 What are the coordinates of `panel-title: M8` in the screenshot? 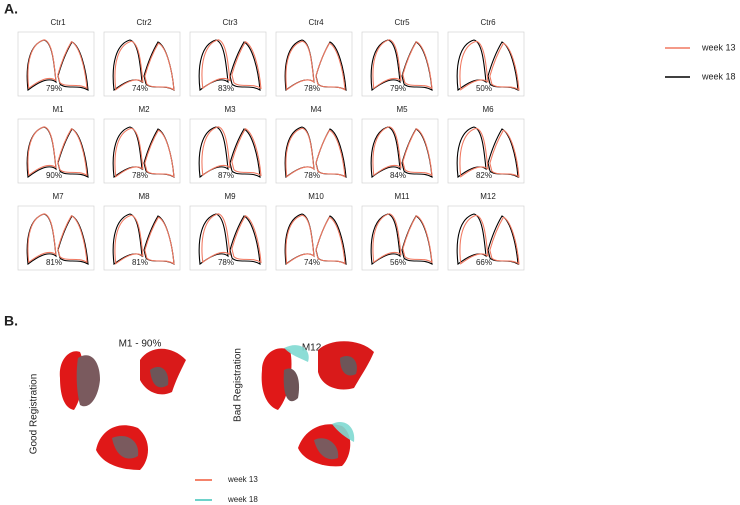 It's located at (144, 196).